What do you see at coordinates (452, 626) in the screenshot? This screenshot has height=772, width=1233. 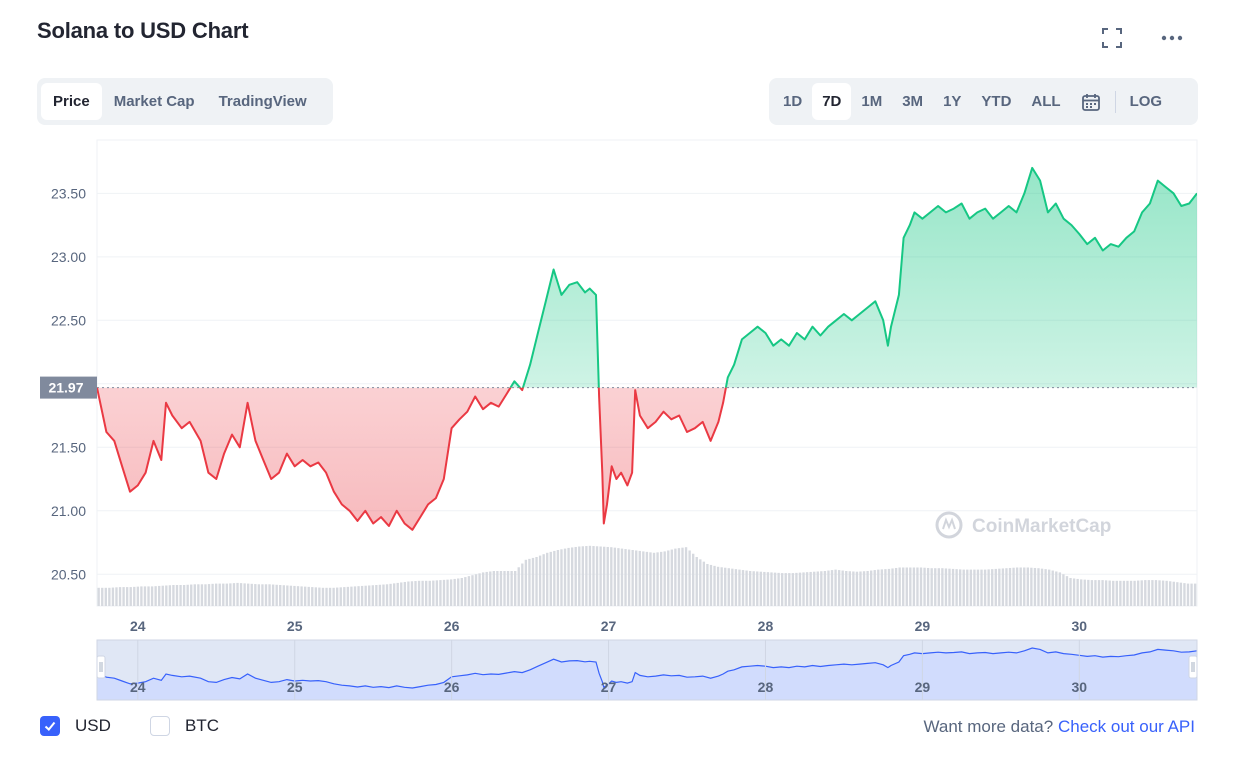 I see `x-tick-label: 26` at bounding box center [452, 626].